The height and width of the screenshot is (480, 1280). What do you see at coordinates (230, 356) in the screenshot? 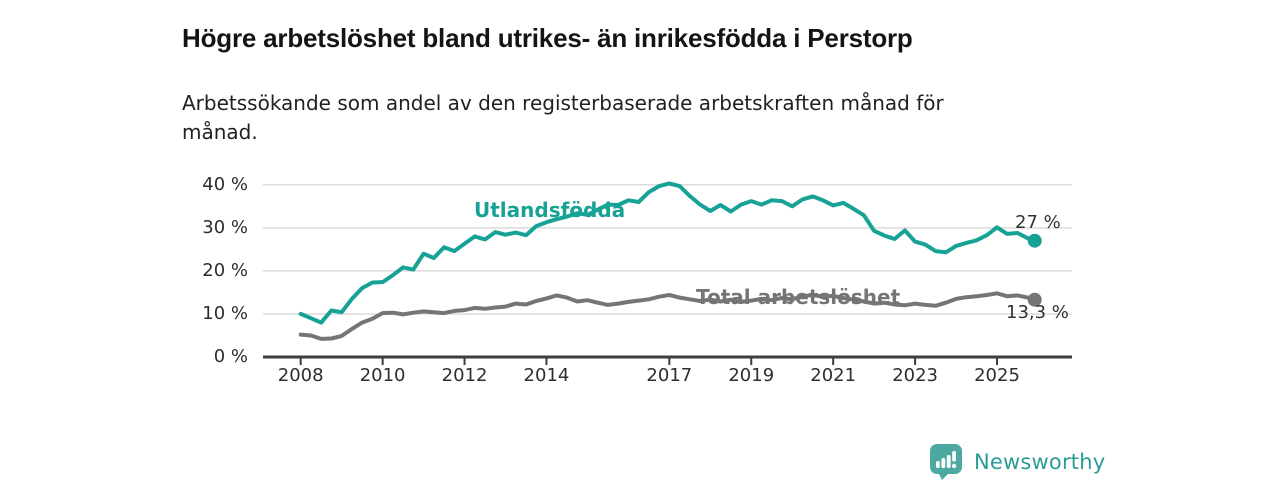
I see `y-axis-tick-label: 0 %` at bounding box center [230, 356].